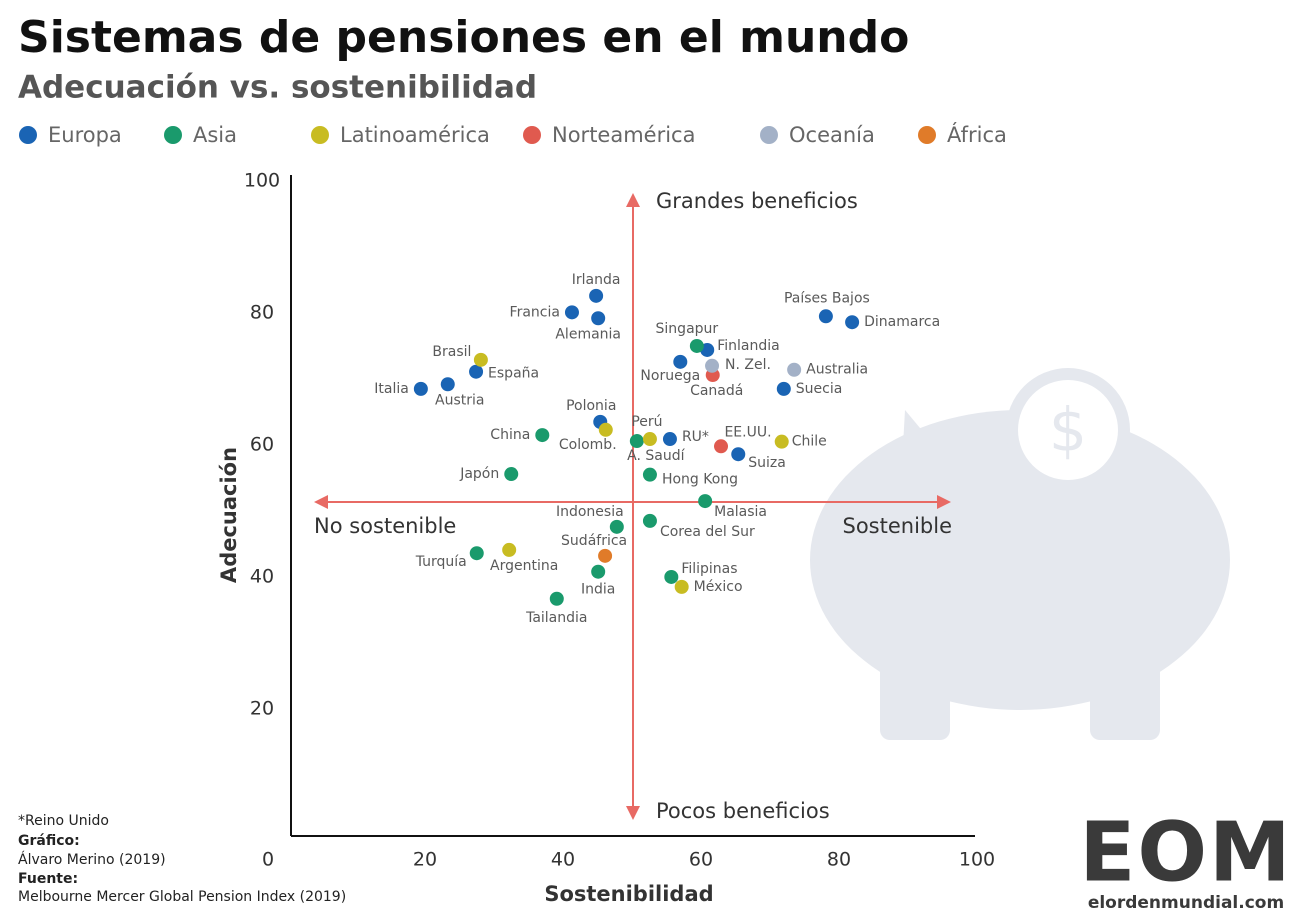  What do you see at coordinates (628, 894) in the screenshot?
I see `x-axis-label: Sostenibilidad` at bounding box center [628, 894].